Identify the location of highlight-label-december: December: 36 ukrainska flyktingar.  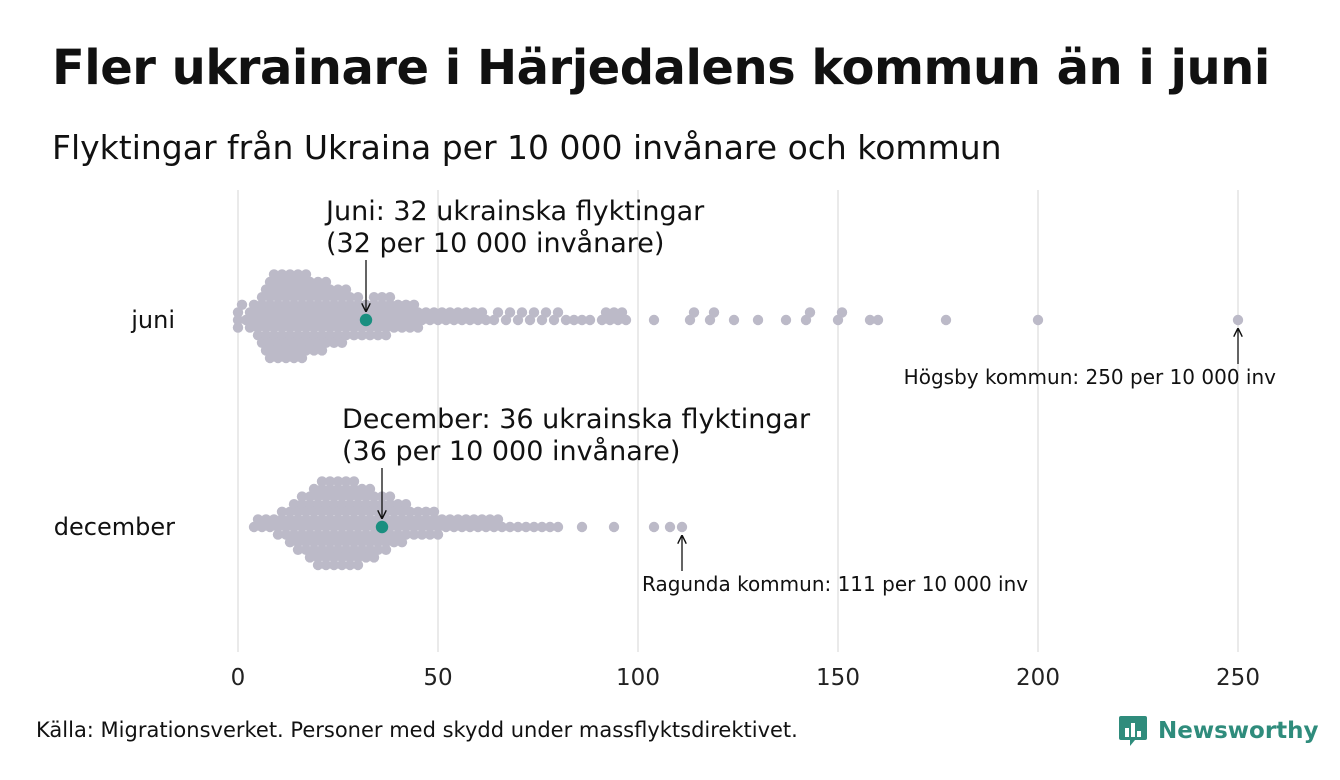
(576, 419).